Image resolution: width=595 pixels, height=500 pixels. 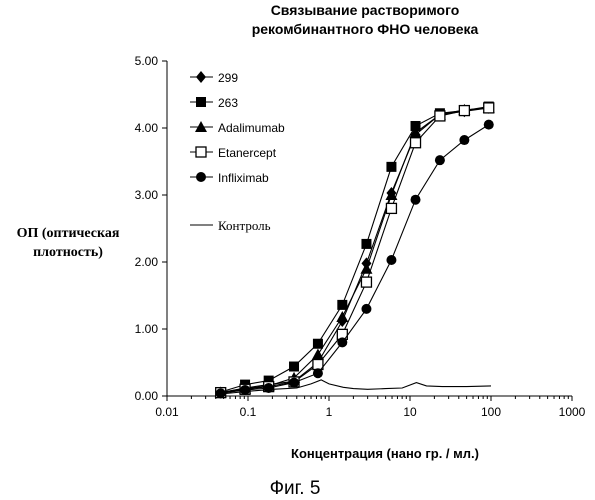 I want to click on legend-label: Etanercept, so click(x=247, y=153).